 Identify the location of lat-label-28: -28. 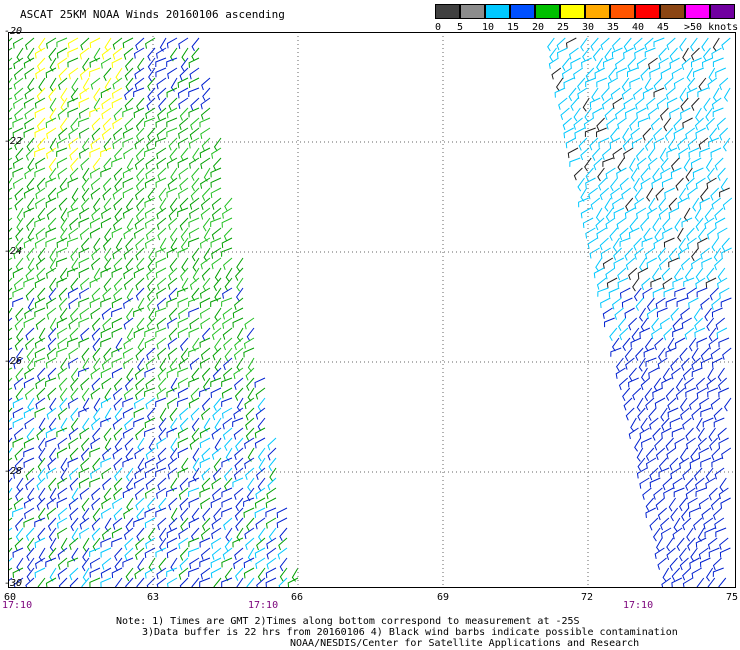
(13, 471).